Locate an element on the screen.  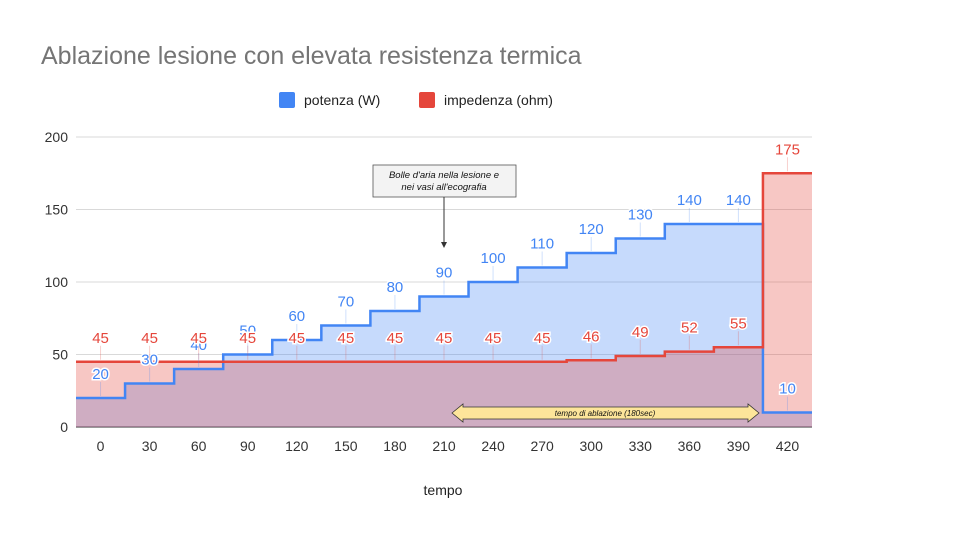
x-tick-label: 330 is located at coordinates (641, 446).